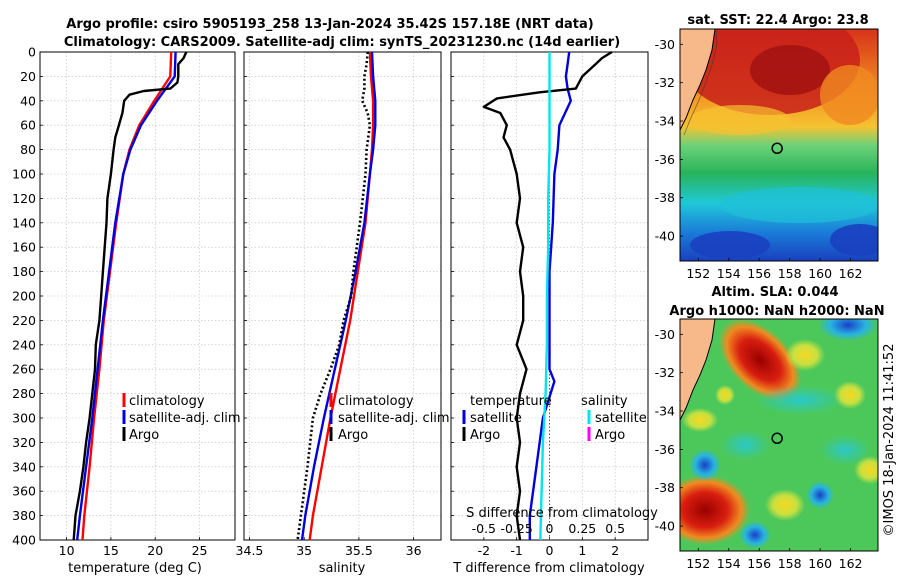 This screenshot has width=900, height=580. I want to click on difference-top-label: S difference from climatology, so click(562, 513).